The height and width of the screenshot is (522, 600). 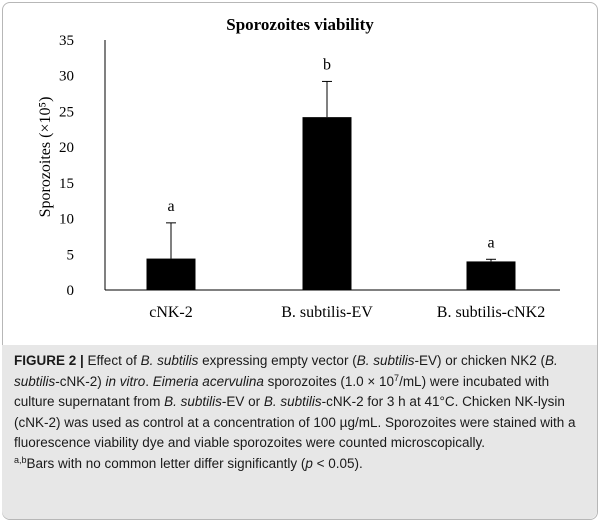 I want to click on significance-letter: b, so click(x=327, y=64).